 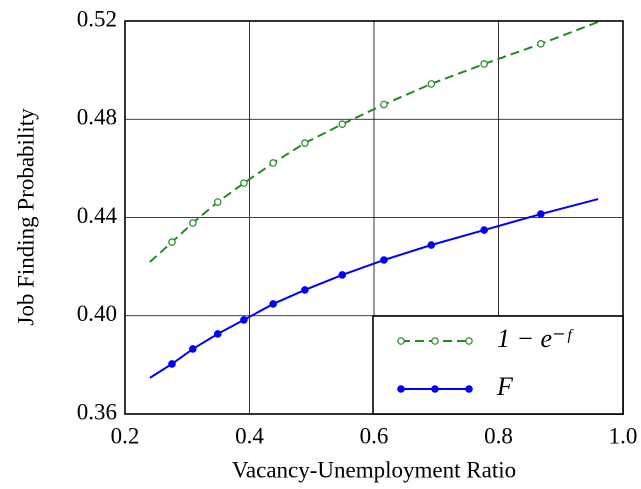 What do you see at coordinates (97, 215) in the screenshot?
I see `y-tick-label: 0.44` at bounding box center [97, 215].